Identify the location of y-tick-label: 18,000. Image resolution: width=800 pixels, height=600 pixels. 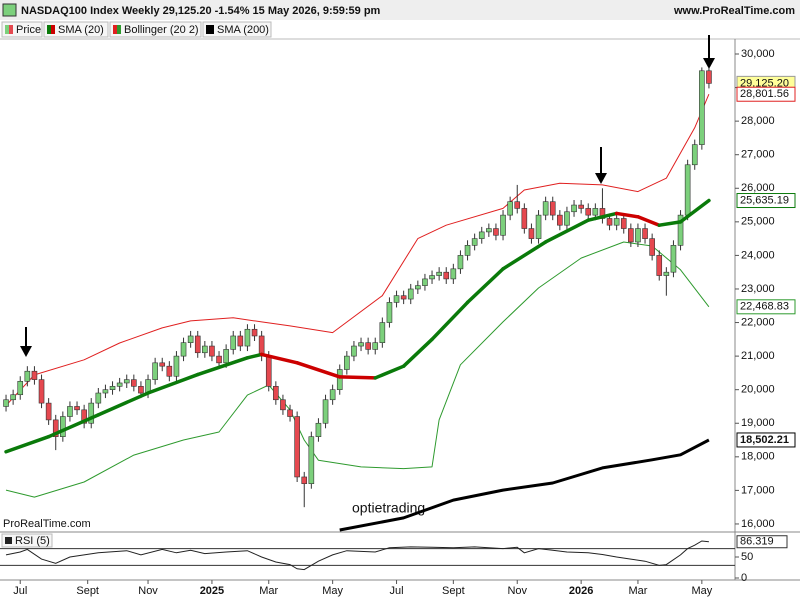
(758, 457).